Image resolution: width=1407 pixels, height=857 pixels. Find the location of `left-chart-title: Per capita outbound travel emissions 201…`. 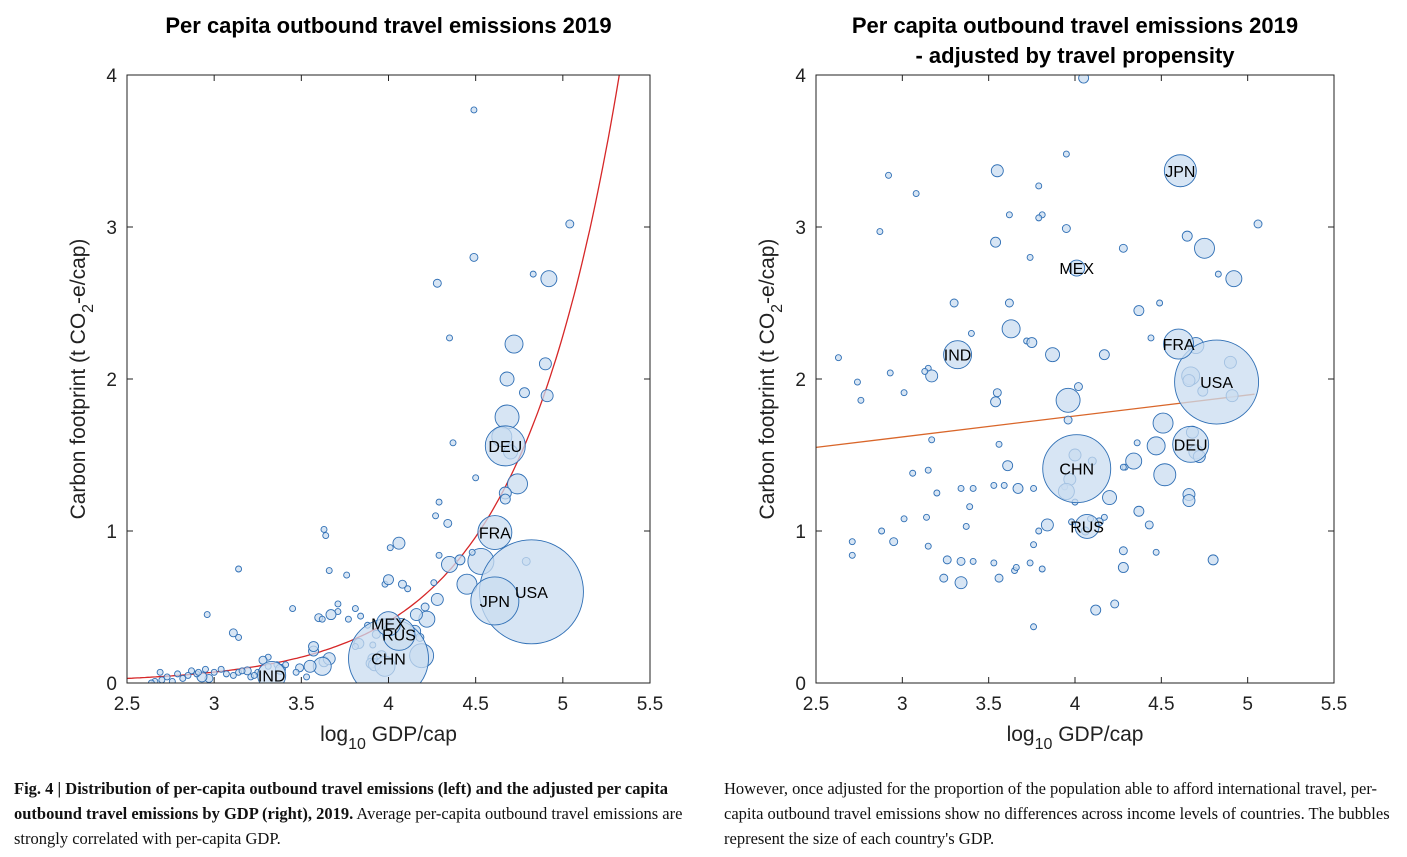

left-chart-title: Per capita outbound travel emissions 201… is located at coordinates (388, 25).